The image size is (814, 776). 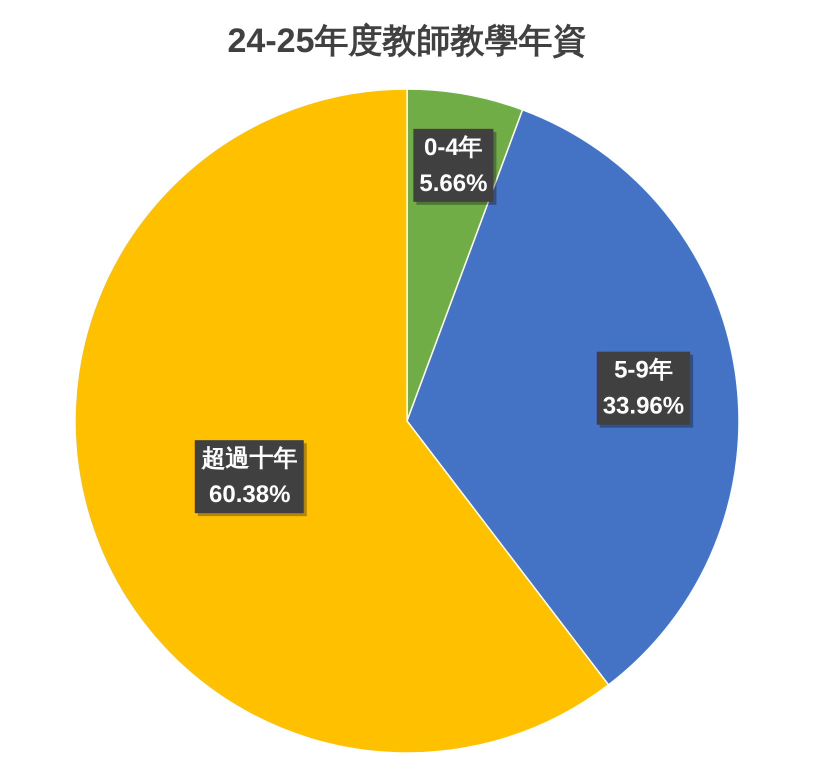 I want to click on data-label: 60.38%, so click(x=249, y=494).